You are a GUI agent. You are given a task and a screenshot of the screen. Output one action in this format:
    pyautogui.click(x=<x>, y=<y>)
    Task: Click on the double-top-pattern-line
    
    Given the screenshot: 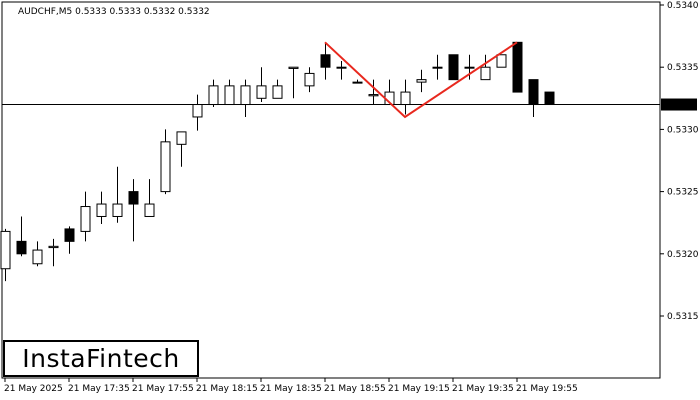 What is the action you would take?
    pyautogui.click(x=421, y=80)
    